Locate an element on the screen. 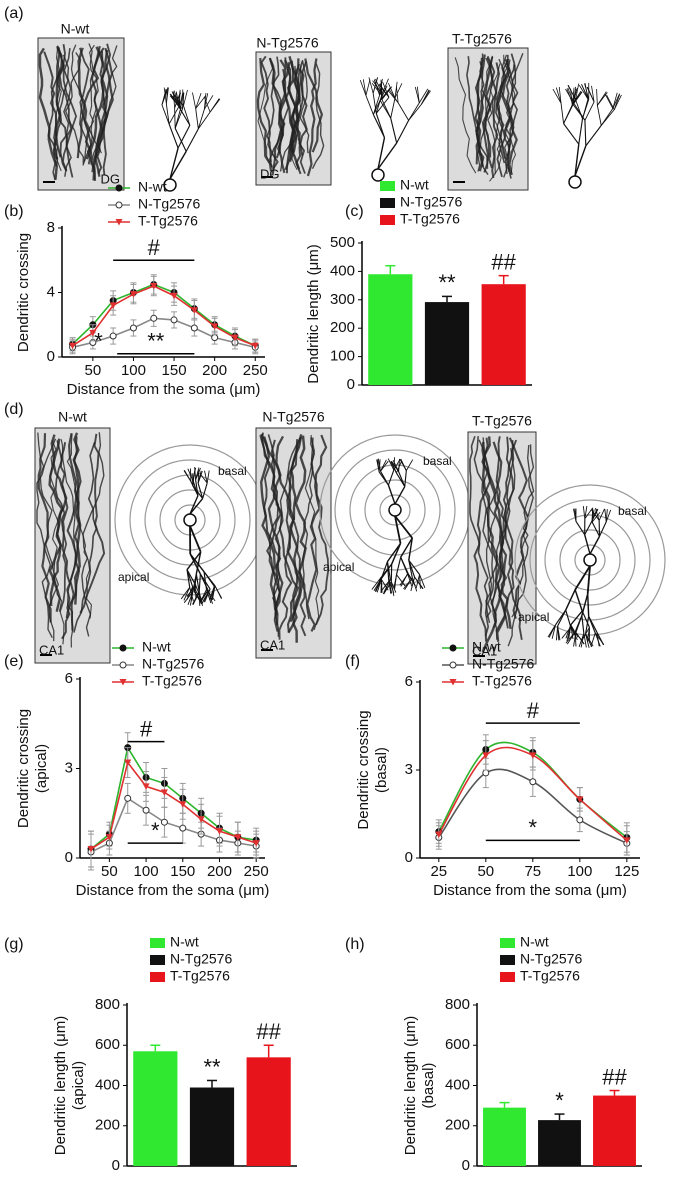 The image size is (686, 1186). image-title: N-Tg2576 is located at coordinates (287, 43).